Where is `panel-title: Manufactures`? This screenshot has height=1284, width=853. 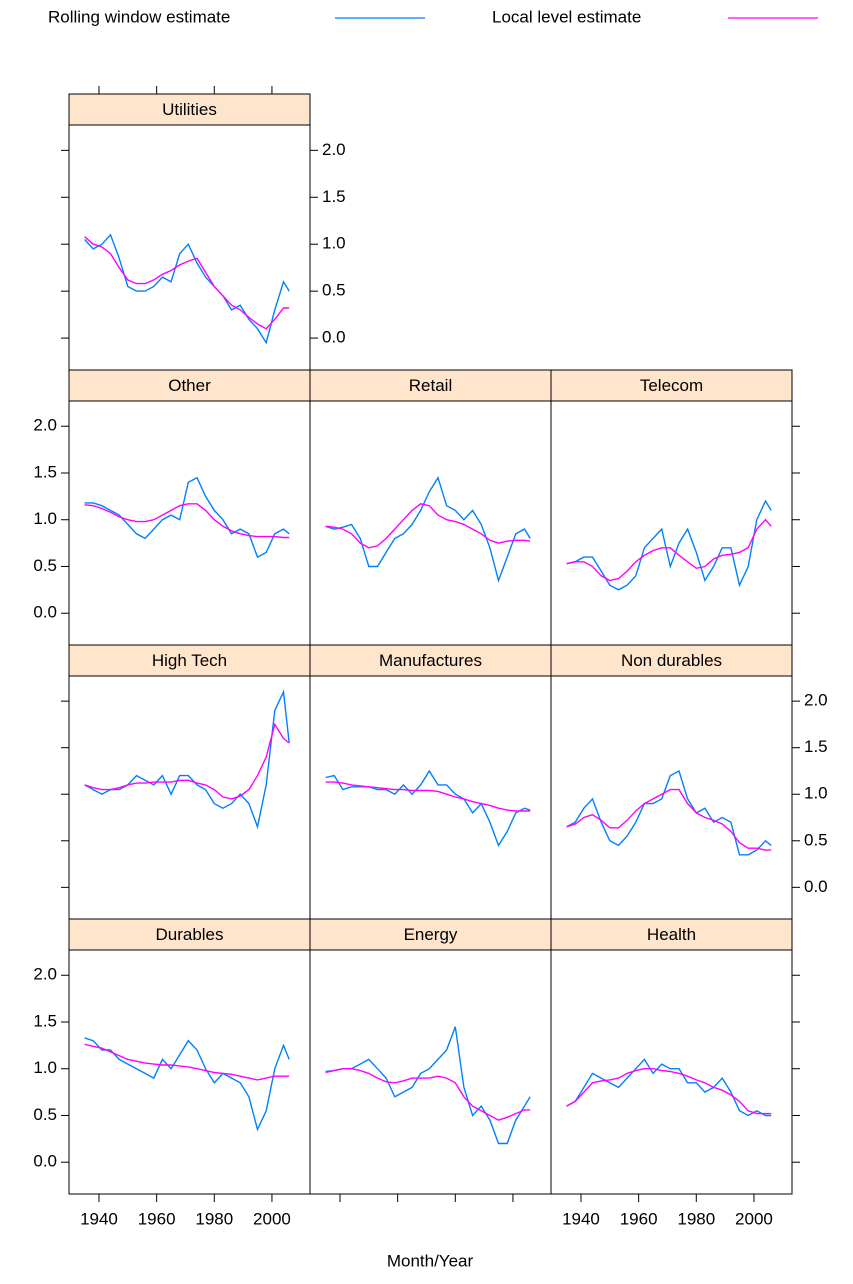 panel-title: Manufactures is located at coordinates (430, 660).